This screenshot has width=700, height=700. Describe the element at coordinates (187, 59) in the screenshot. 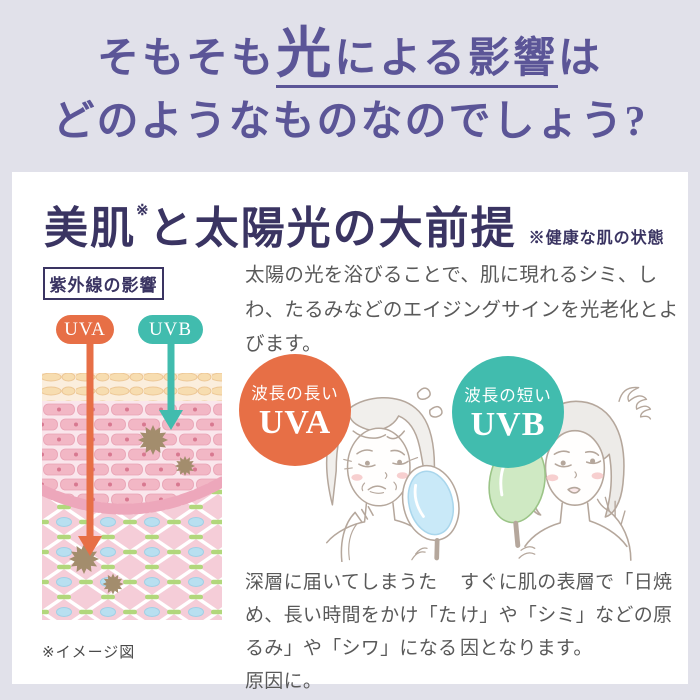

I see `hero-line1-pre: そもそも` at that location.